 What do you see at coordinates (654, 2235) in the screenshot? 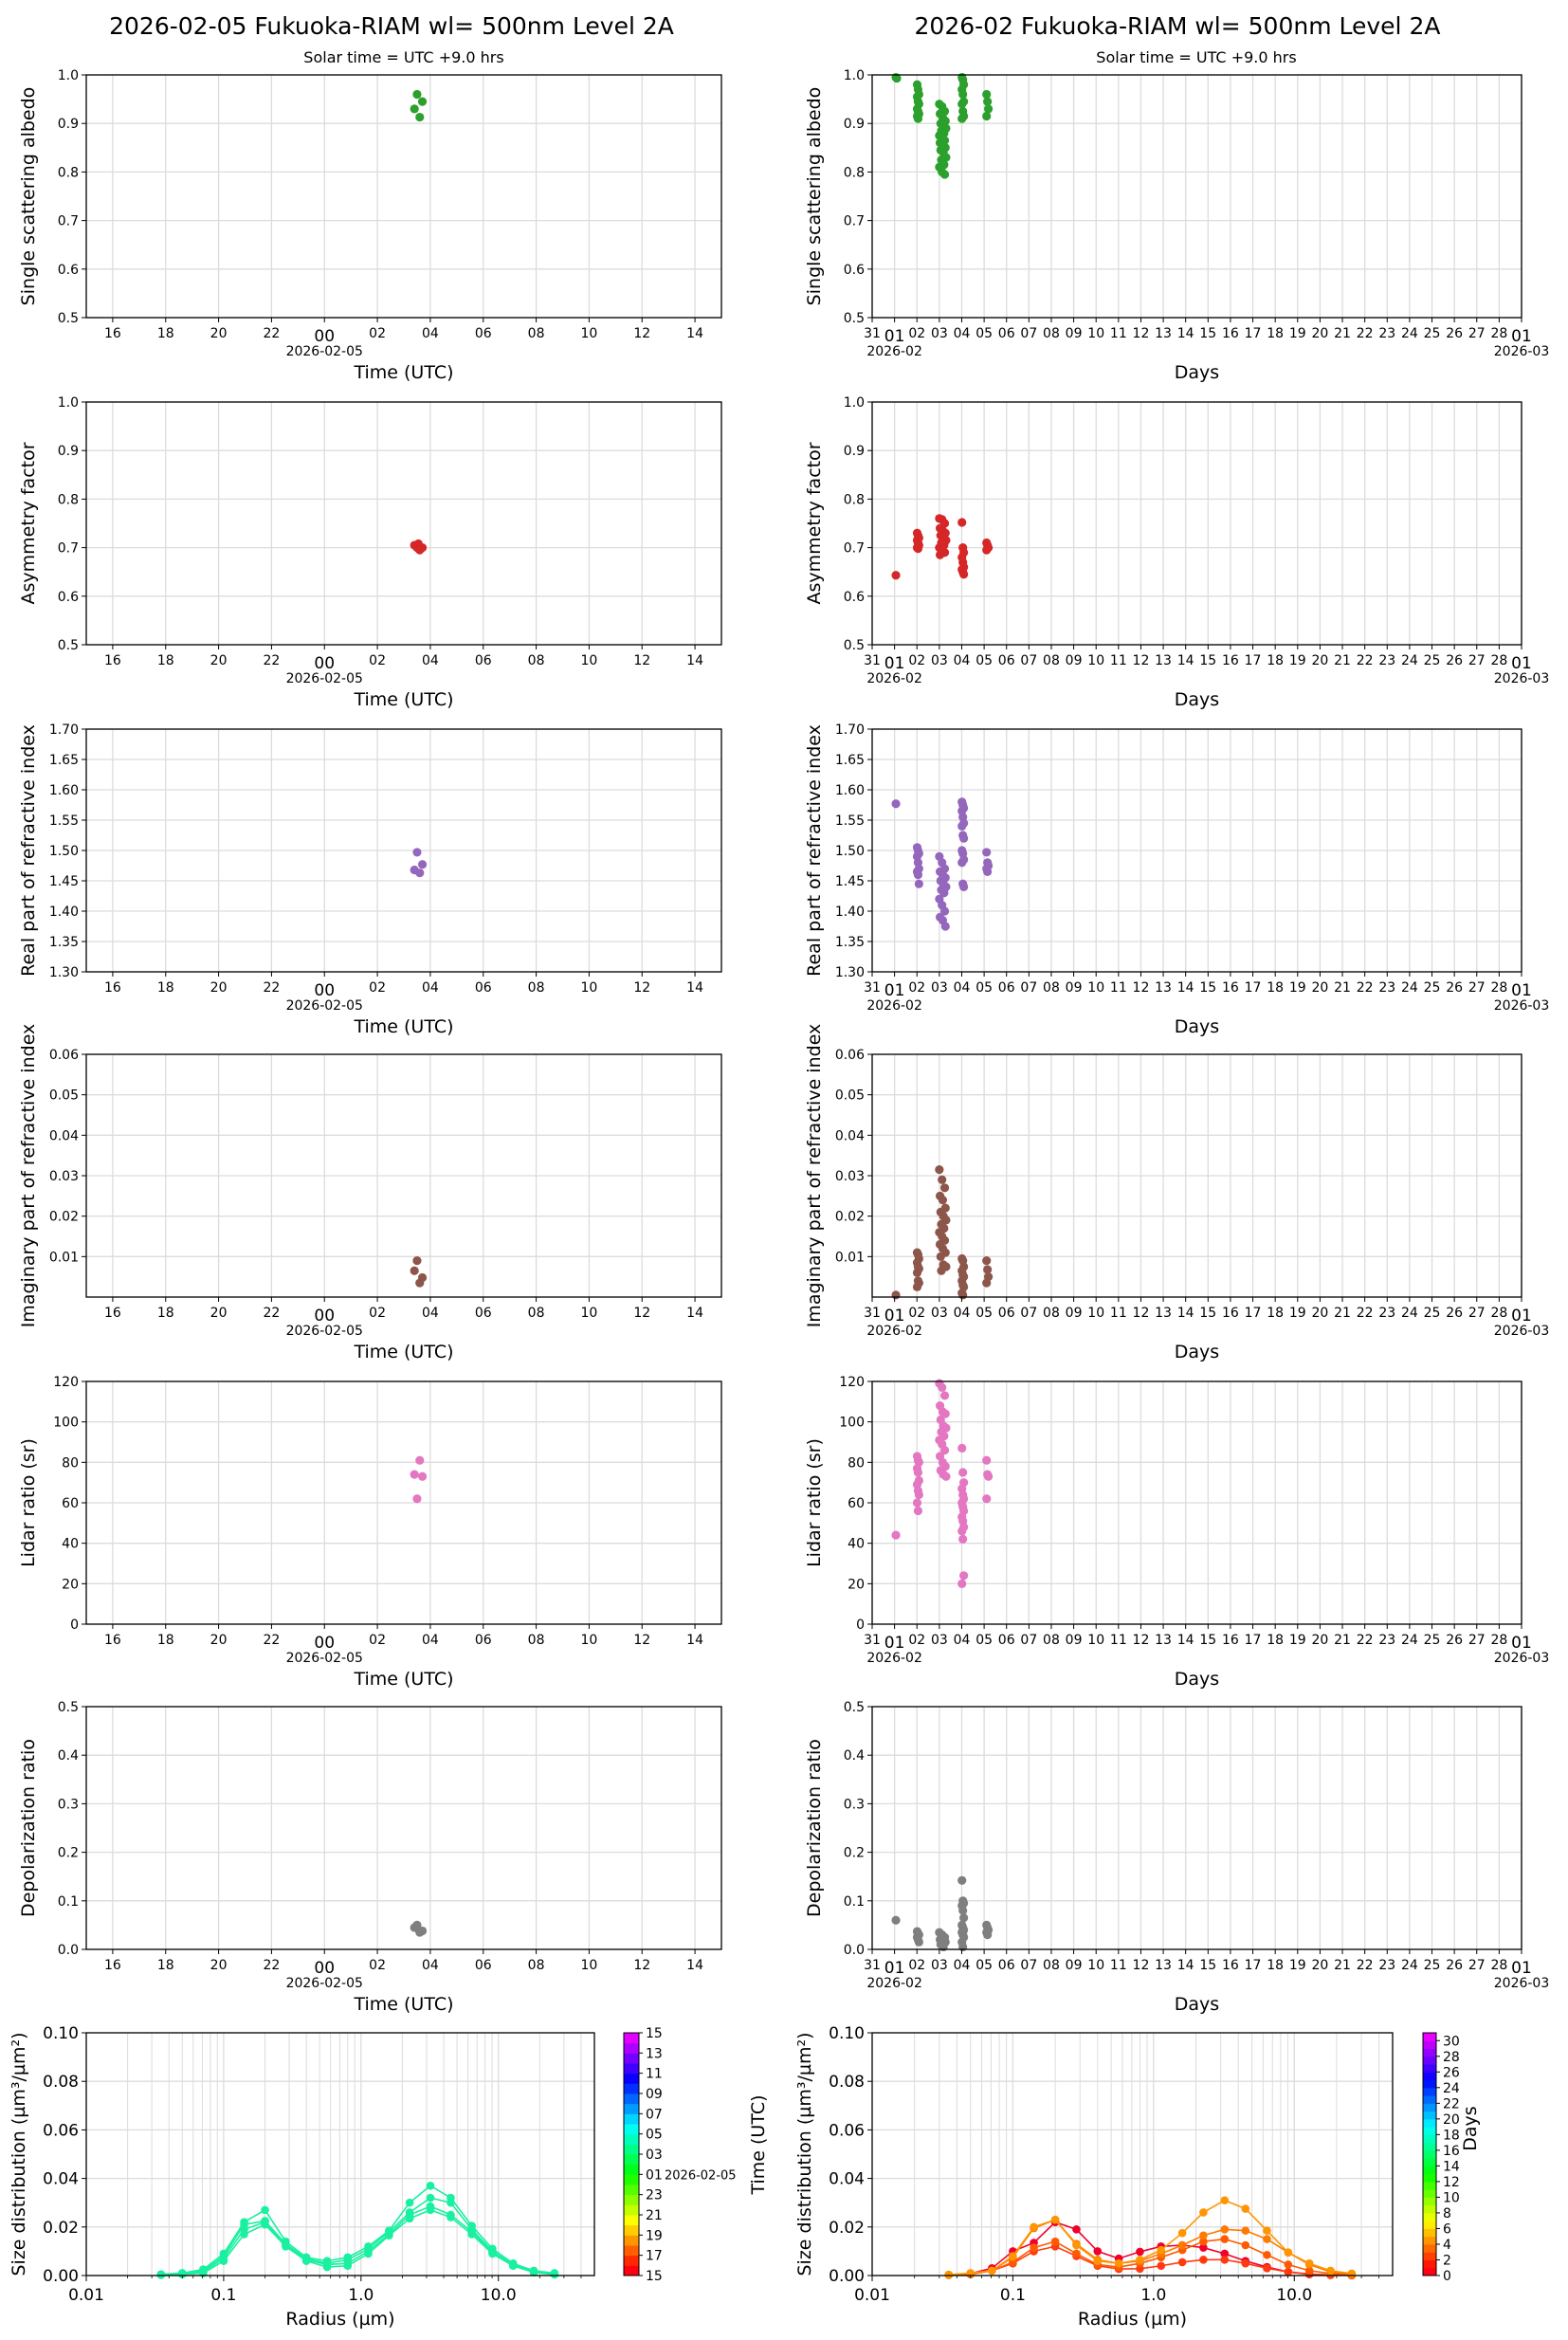
I see `colorbar-tick-label: 19` at bounding box center [654, 2235].